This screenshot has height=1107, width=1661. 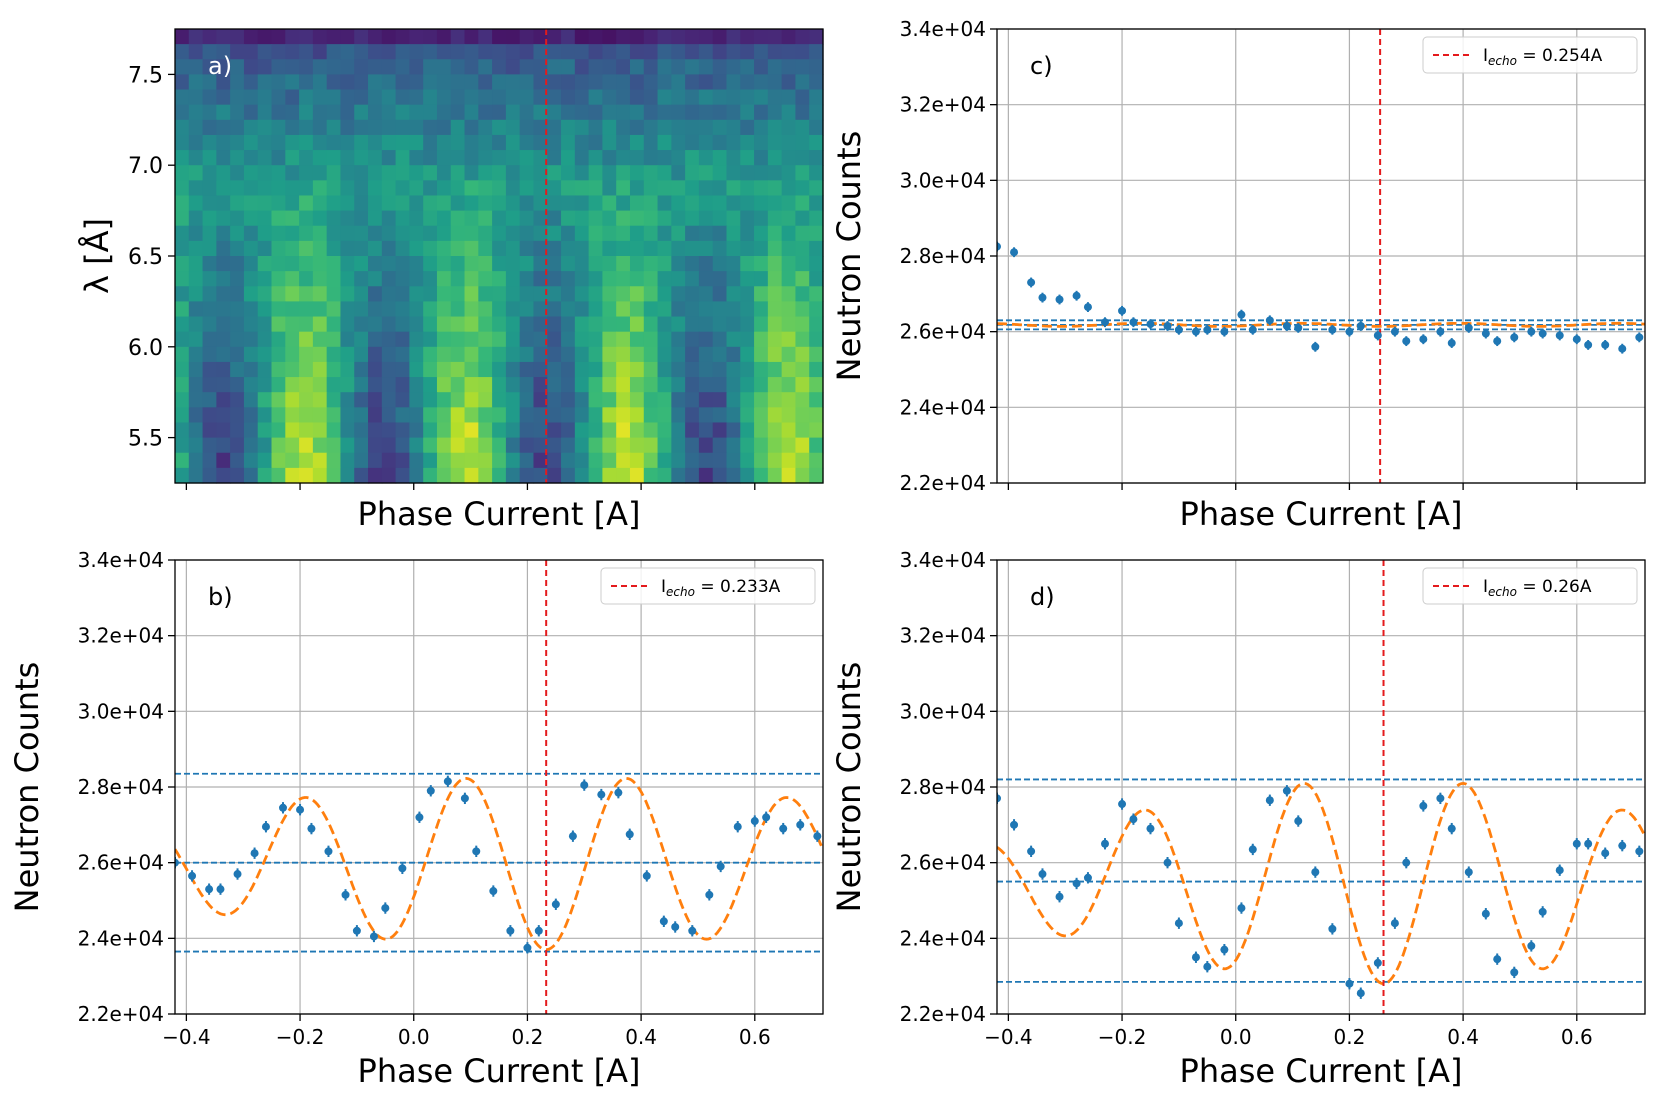 I want to click on x-tick-label: 0.0, so click(x=1236, y=1037).